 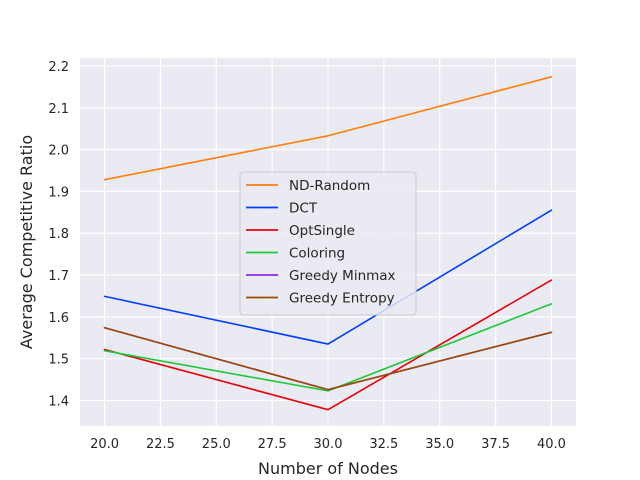 I want to click on y-axis-label: Average Competitive Ratio, so click(x=26, y=242).